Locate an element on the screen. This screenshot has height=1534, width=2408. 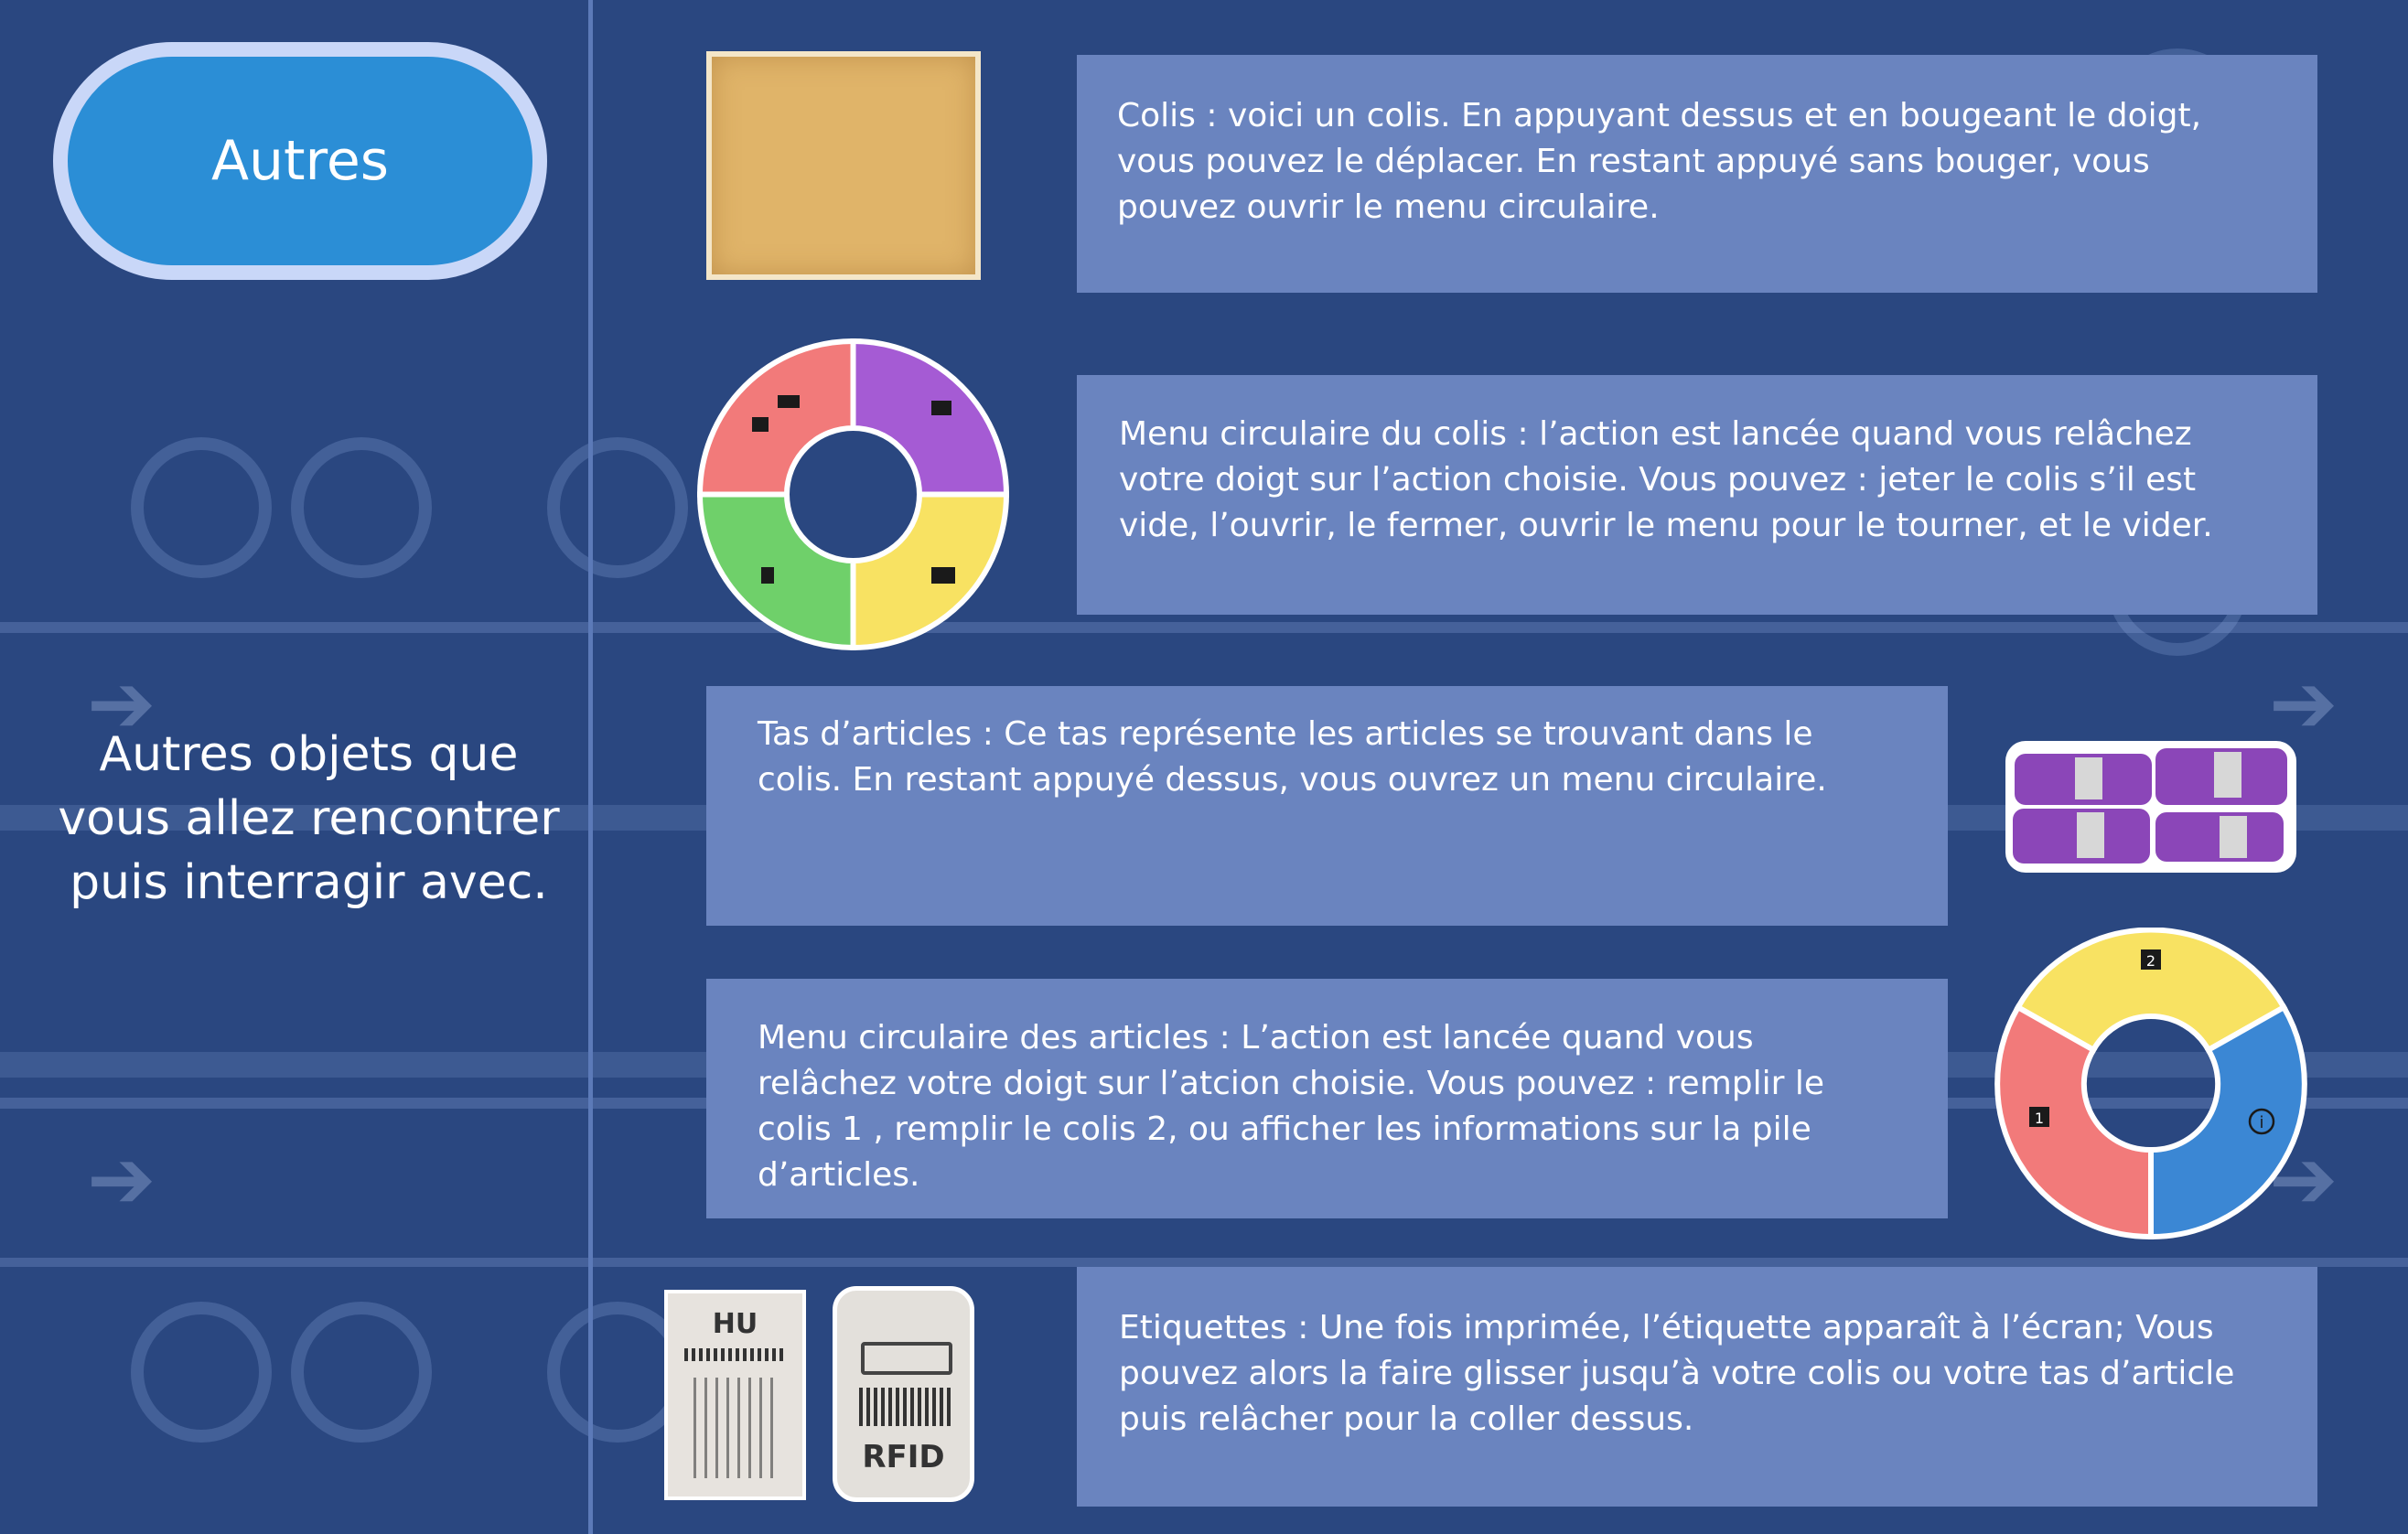
menu-articles-slot-2: 2 is located at coordinates (2150, 961).